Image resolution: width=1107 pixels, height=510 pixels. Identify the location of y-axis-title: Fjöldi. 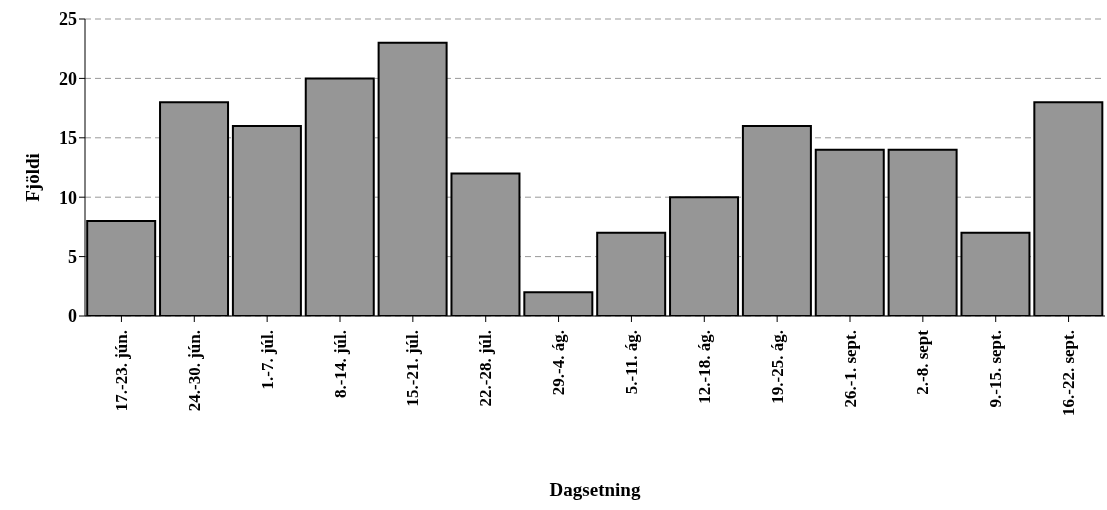
(32, 177).